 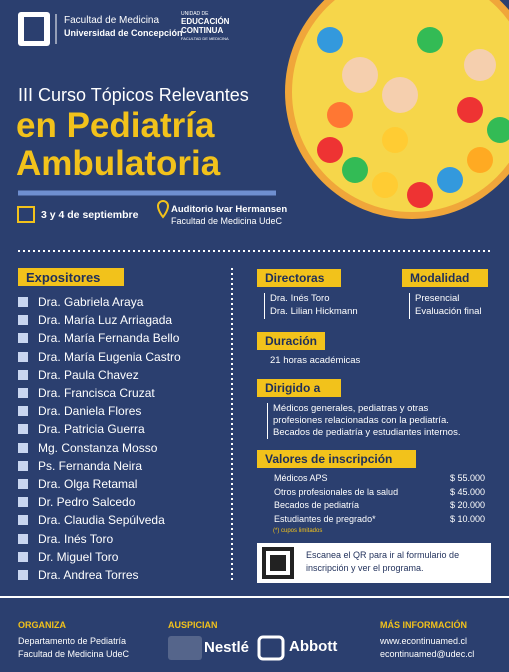 I want to click on duration: 21 horas académicas, so click(x=315, y=360).